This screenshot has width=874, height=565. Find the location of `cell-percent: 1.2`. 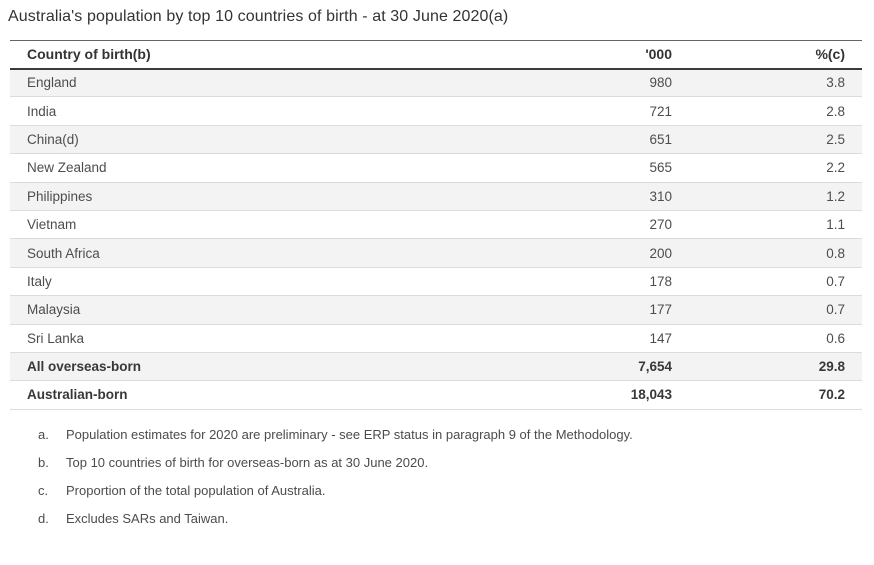

cell-percent: 1.2 is located at coordinates (835, 196).